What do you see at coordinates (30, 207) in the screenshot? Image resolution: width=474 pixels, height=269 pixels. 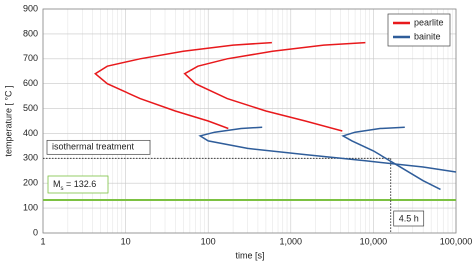 I see `y-tick-label: 100` at bounding box center [30, 207].